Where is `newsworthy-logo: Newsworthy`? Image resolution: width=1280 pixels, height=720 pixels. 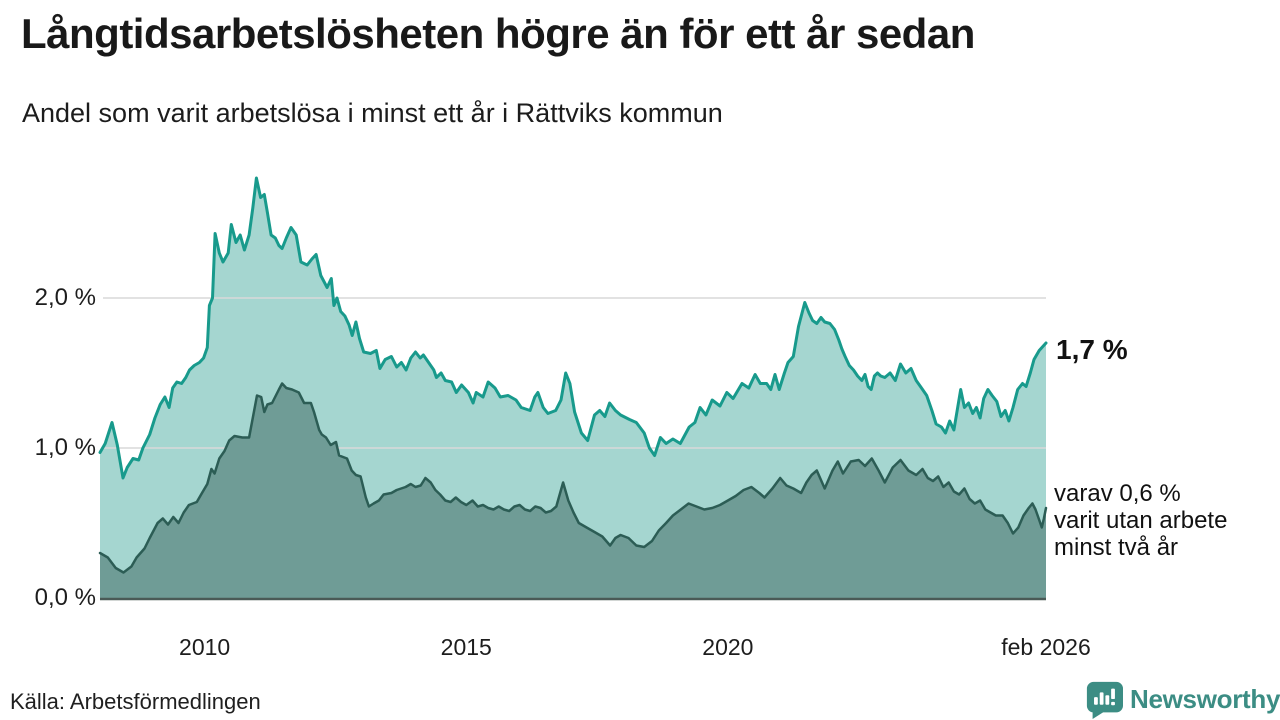
newsworthy-logo: Newsworthy is located at coordinates (1182, 699).